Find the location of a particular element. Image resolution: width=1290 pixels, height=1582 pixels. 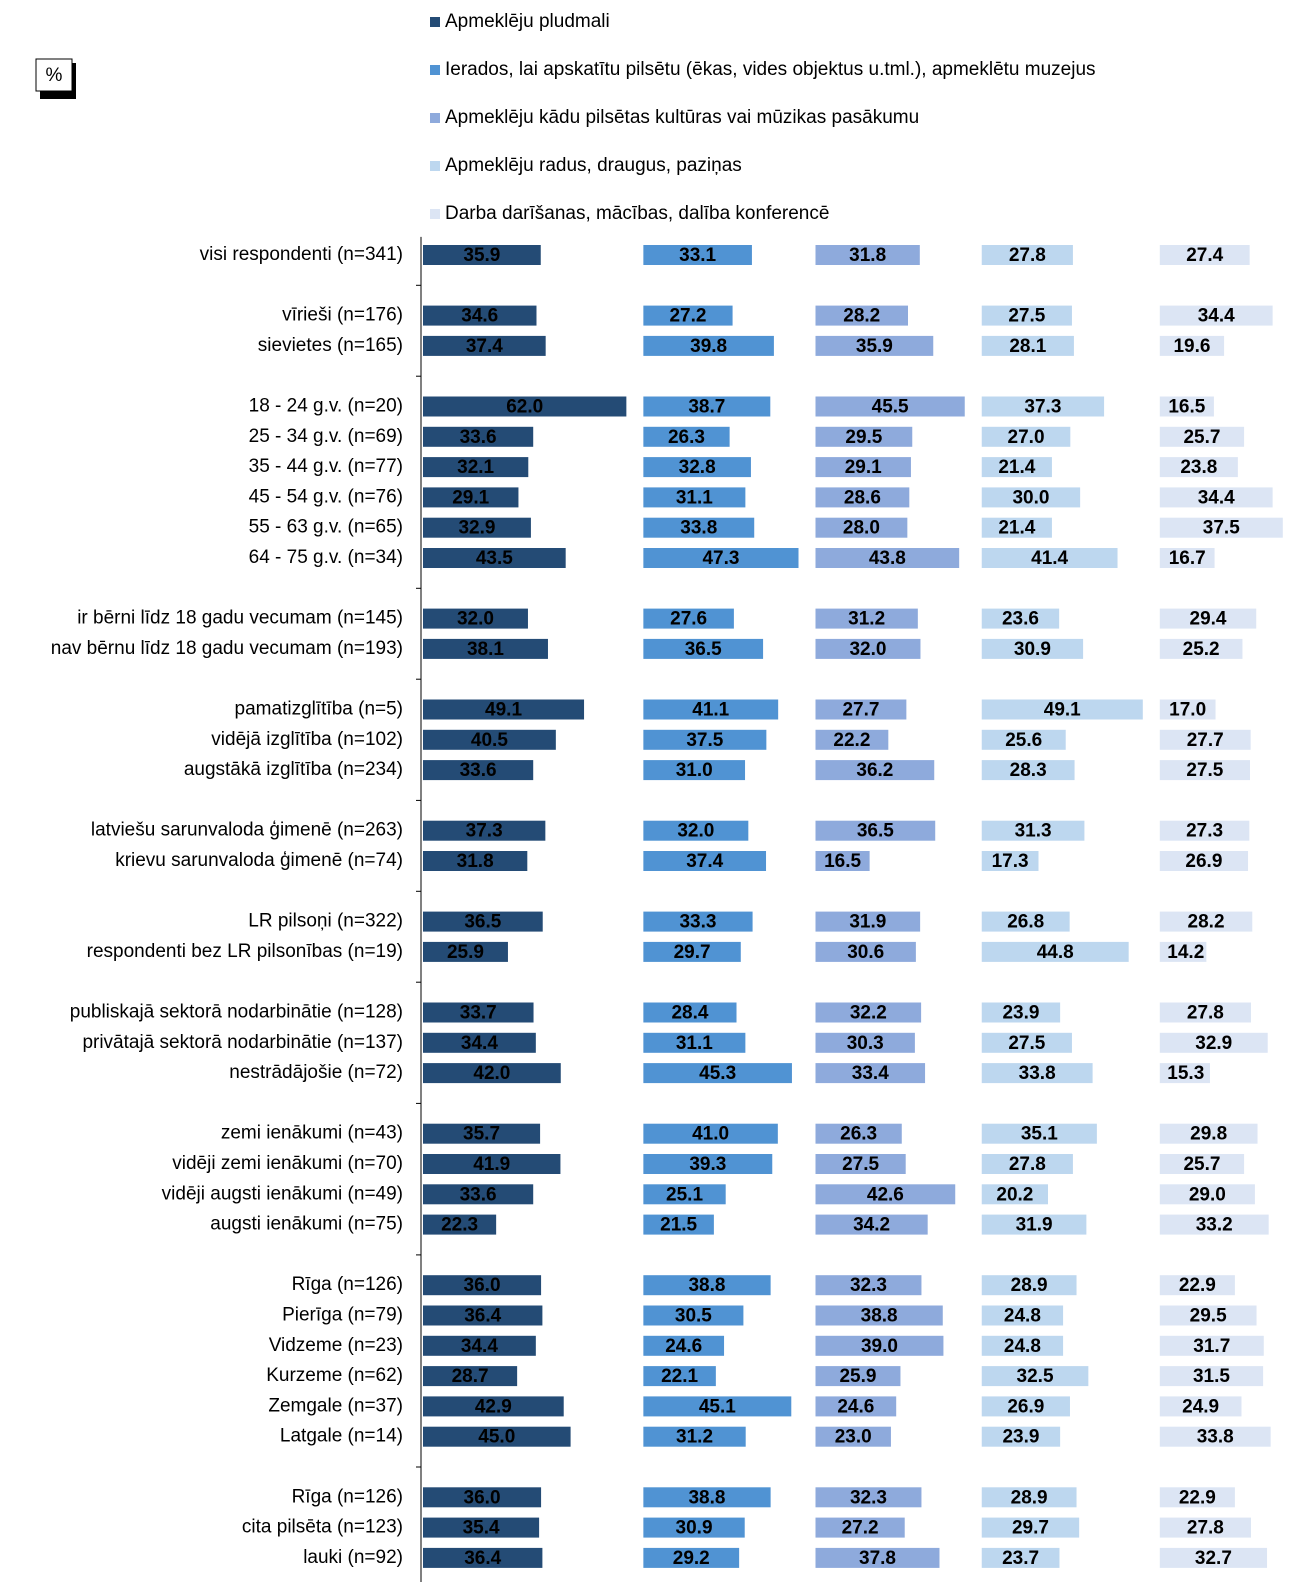

value-label: 22.2 is located at coordinates (851, 740).